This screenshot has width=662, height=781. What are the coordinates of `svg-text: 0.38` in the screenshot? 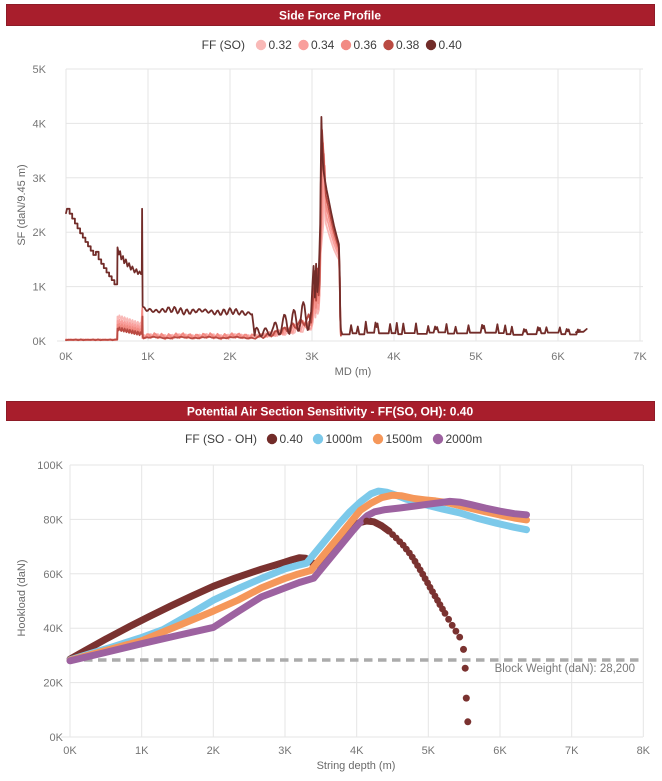 It's located at (408, 45).